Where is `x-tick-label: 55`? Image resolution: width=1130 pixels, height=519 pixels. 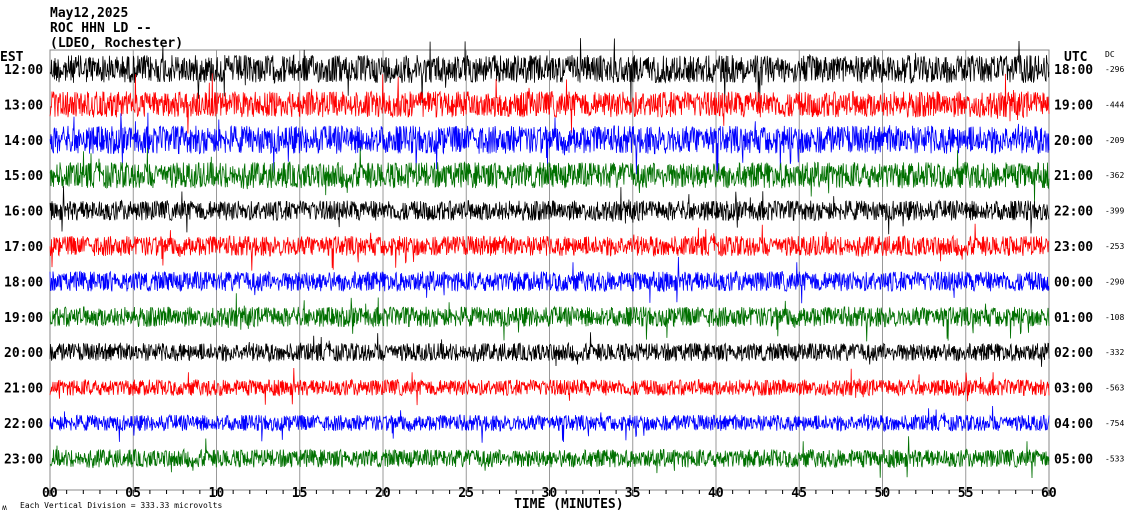 x-tick-label: 55 is located at coordinates (966, 493).